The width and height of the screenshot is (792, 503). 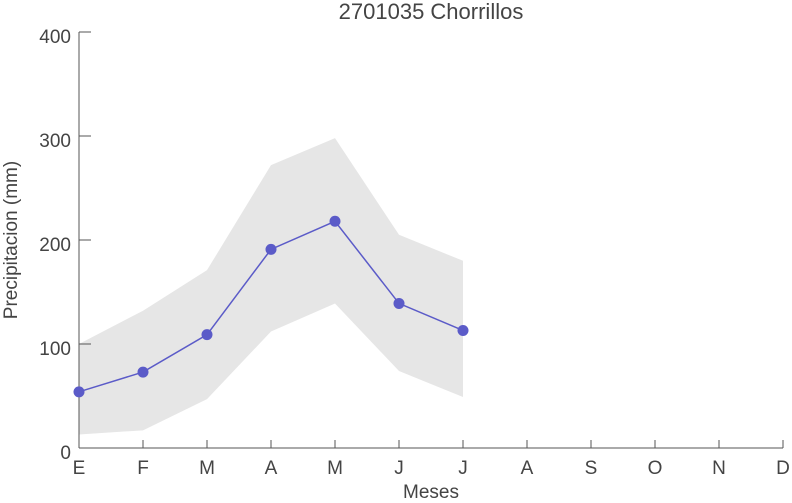 What do you see at coordinates (783, 468) in the screenshot?
I see `x-tick-label: D` at bounding box center [783, 468].